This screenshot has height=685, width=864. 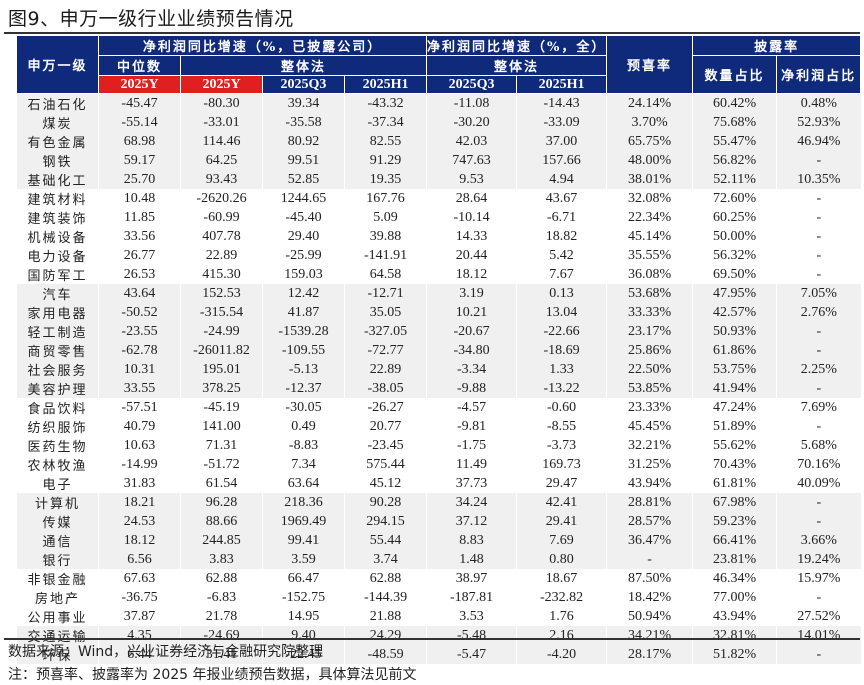 I want to click on cell-all-2025q3: 20.44, so click(x=471, y=255).